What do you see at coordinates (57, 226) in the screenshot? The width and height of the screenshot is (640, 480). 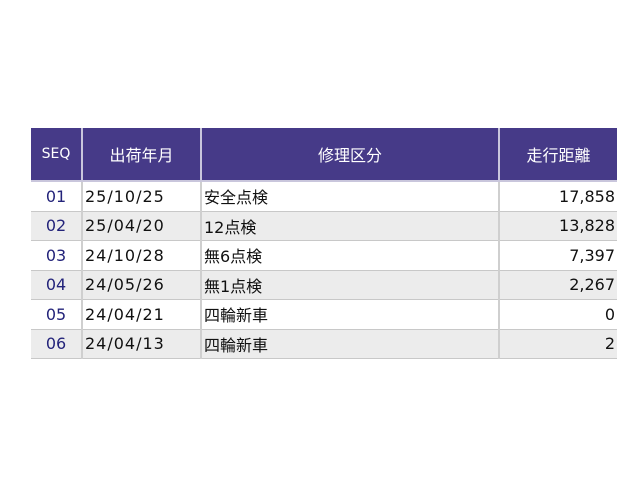 I see `seq-cell: 02` at bounding box center [57, 226].